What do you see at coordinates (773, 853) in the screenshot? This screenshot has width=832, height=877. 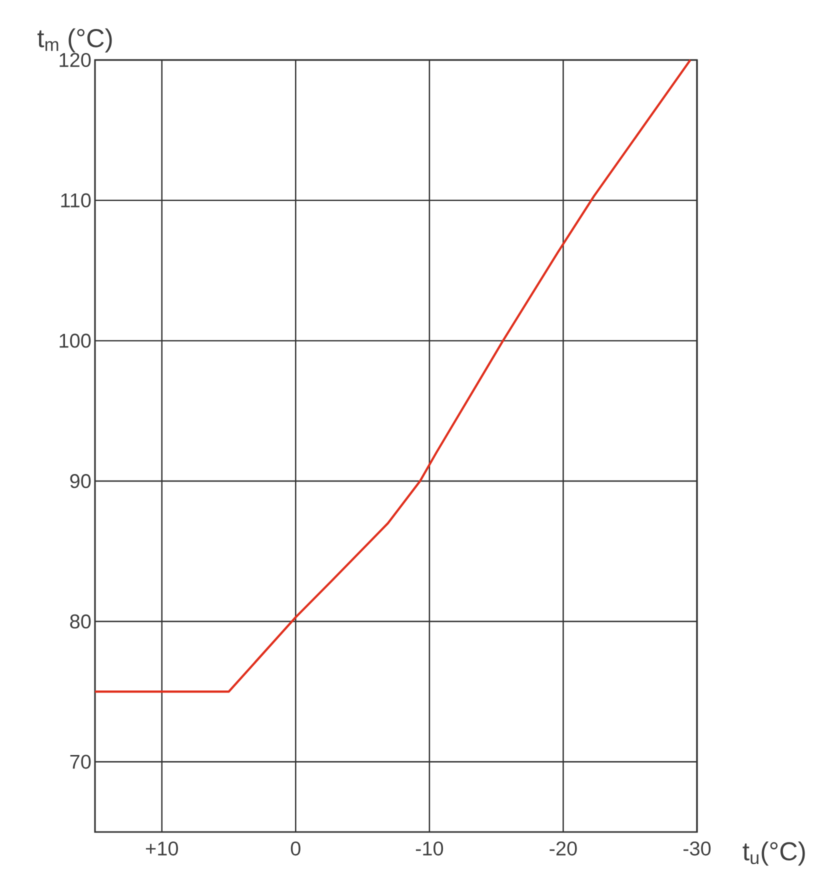 I see `x-axis-title: t$_{u}$(°C)` at bounding box center [773, 853].